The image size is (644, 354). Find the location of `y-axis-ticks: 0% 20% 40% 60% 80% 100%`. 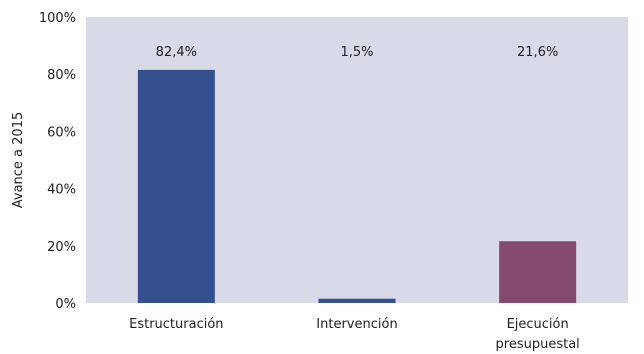

y-axis-ticks: 0% 20% 40% 60% 80% 100% is located at coordinates (57, 161).